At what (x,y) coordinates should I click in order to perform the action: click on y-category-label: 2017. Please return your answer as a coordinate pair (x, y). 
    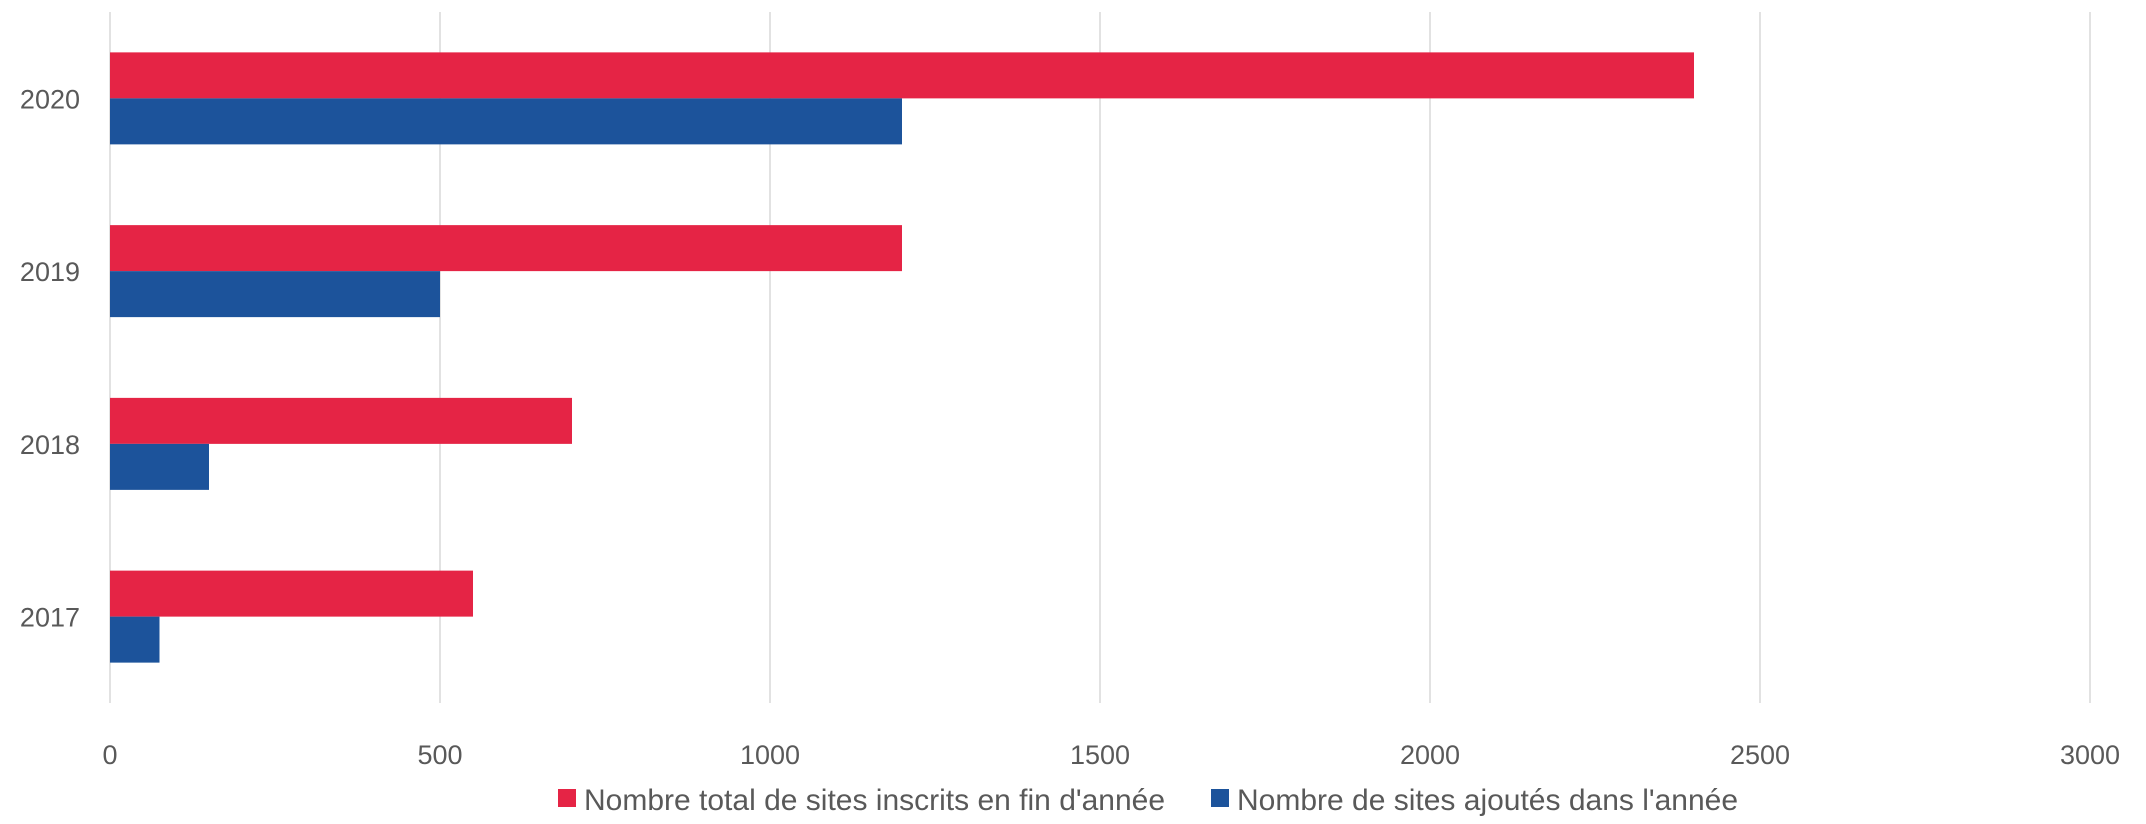
    Looking at the image, I should click on (50, 618).